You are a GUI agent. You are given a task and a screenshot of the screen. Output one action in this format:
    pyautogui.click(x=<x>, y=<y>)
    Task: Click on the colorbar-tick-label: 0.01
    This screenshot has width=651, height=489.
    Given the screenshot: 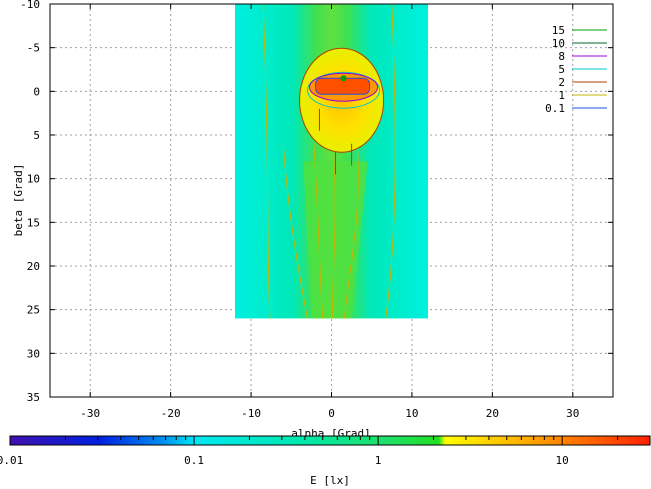 What is the action you would take?
    pyautogui.click(x=11, y=460)
    